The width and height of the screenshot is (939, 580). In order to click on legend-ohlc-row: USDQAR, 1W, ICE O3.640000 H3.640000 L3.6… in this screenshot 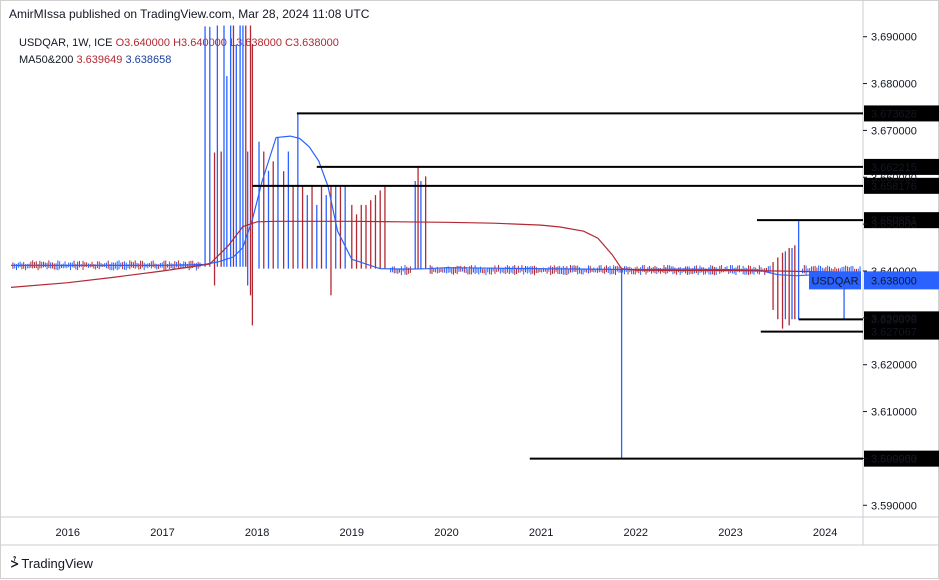, I will do `click(179, 43)`.